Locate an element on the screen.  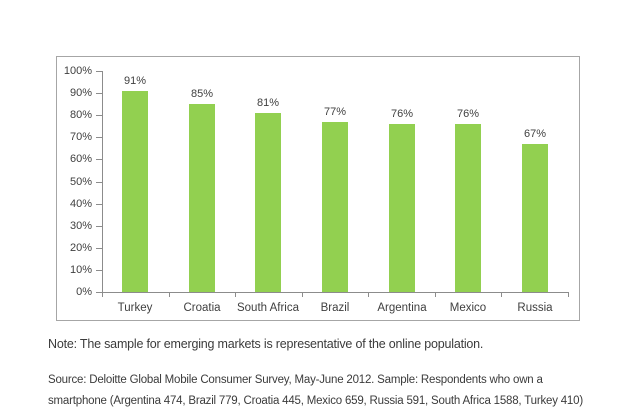
y-axis-label: 50% is located at coordinates (80, 182).